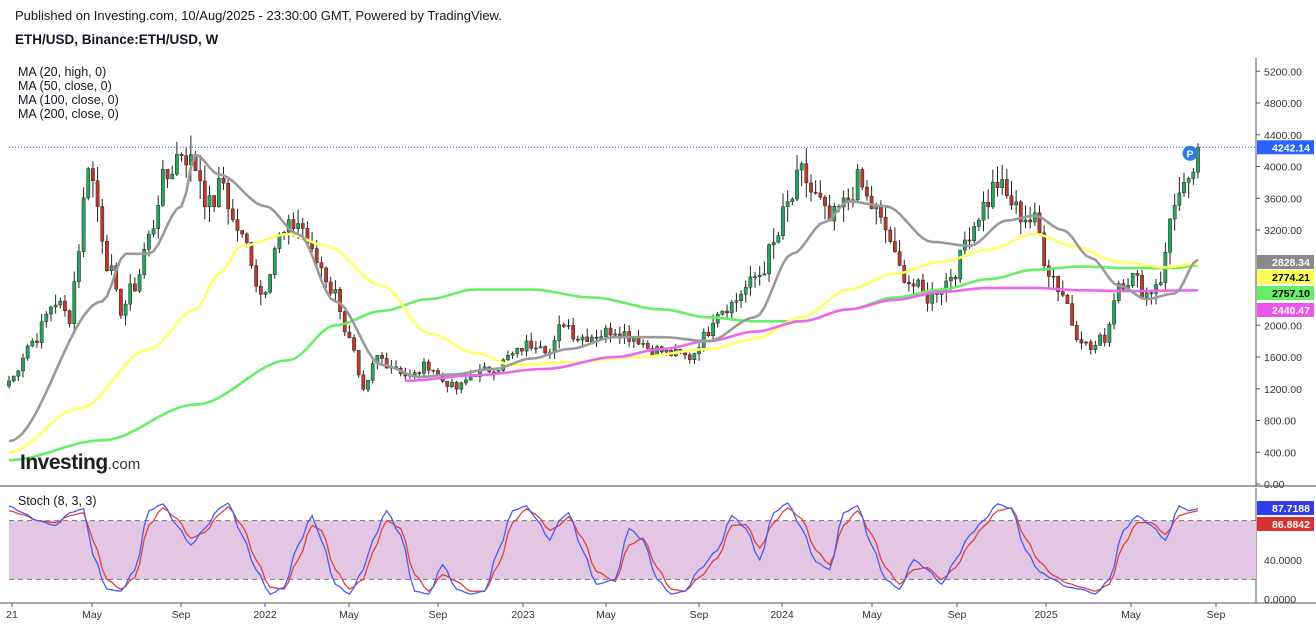 Image resolution: width=1316 pixels, height=626 pixels. What do you see at coordinates (1280, 453) in the screenshot?
I see `price-tick-label: 400.00` at bounding box center [1280, 453].